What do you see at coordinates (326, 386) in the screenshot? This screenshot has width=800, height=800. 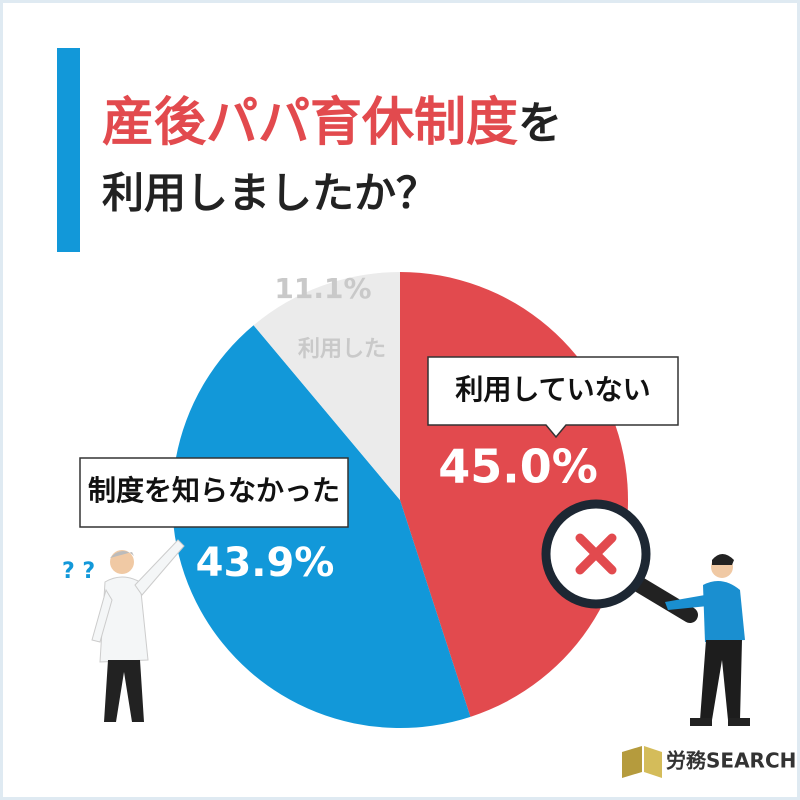 I see `pie-slice` at bounding box center [326, 386].